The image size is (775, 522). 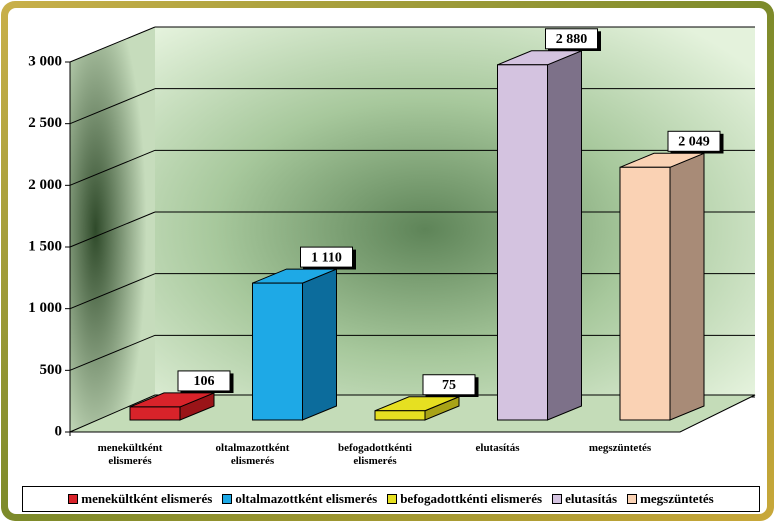 What do you see at coordinates (591, 498) in the screenshot?
I see `legend-label: elutasítás` at bounding box center [591, 498].